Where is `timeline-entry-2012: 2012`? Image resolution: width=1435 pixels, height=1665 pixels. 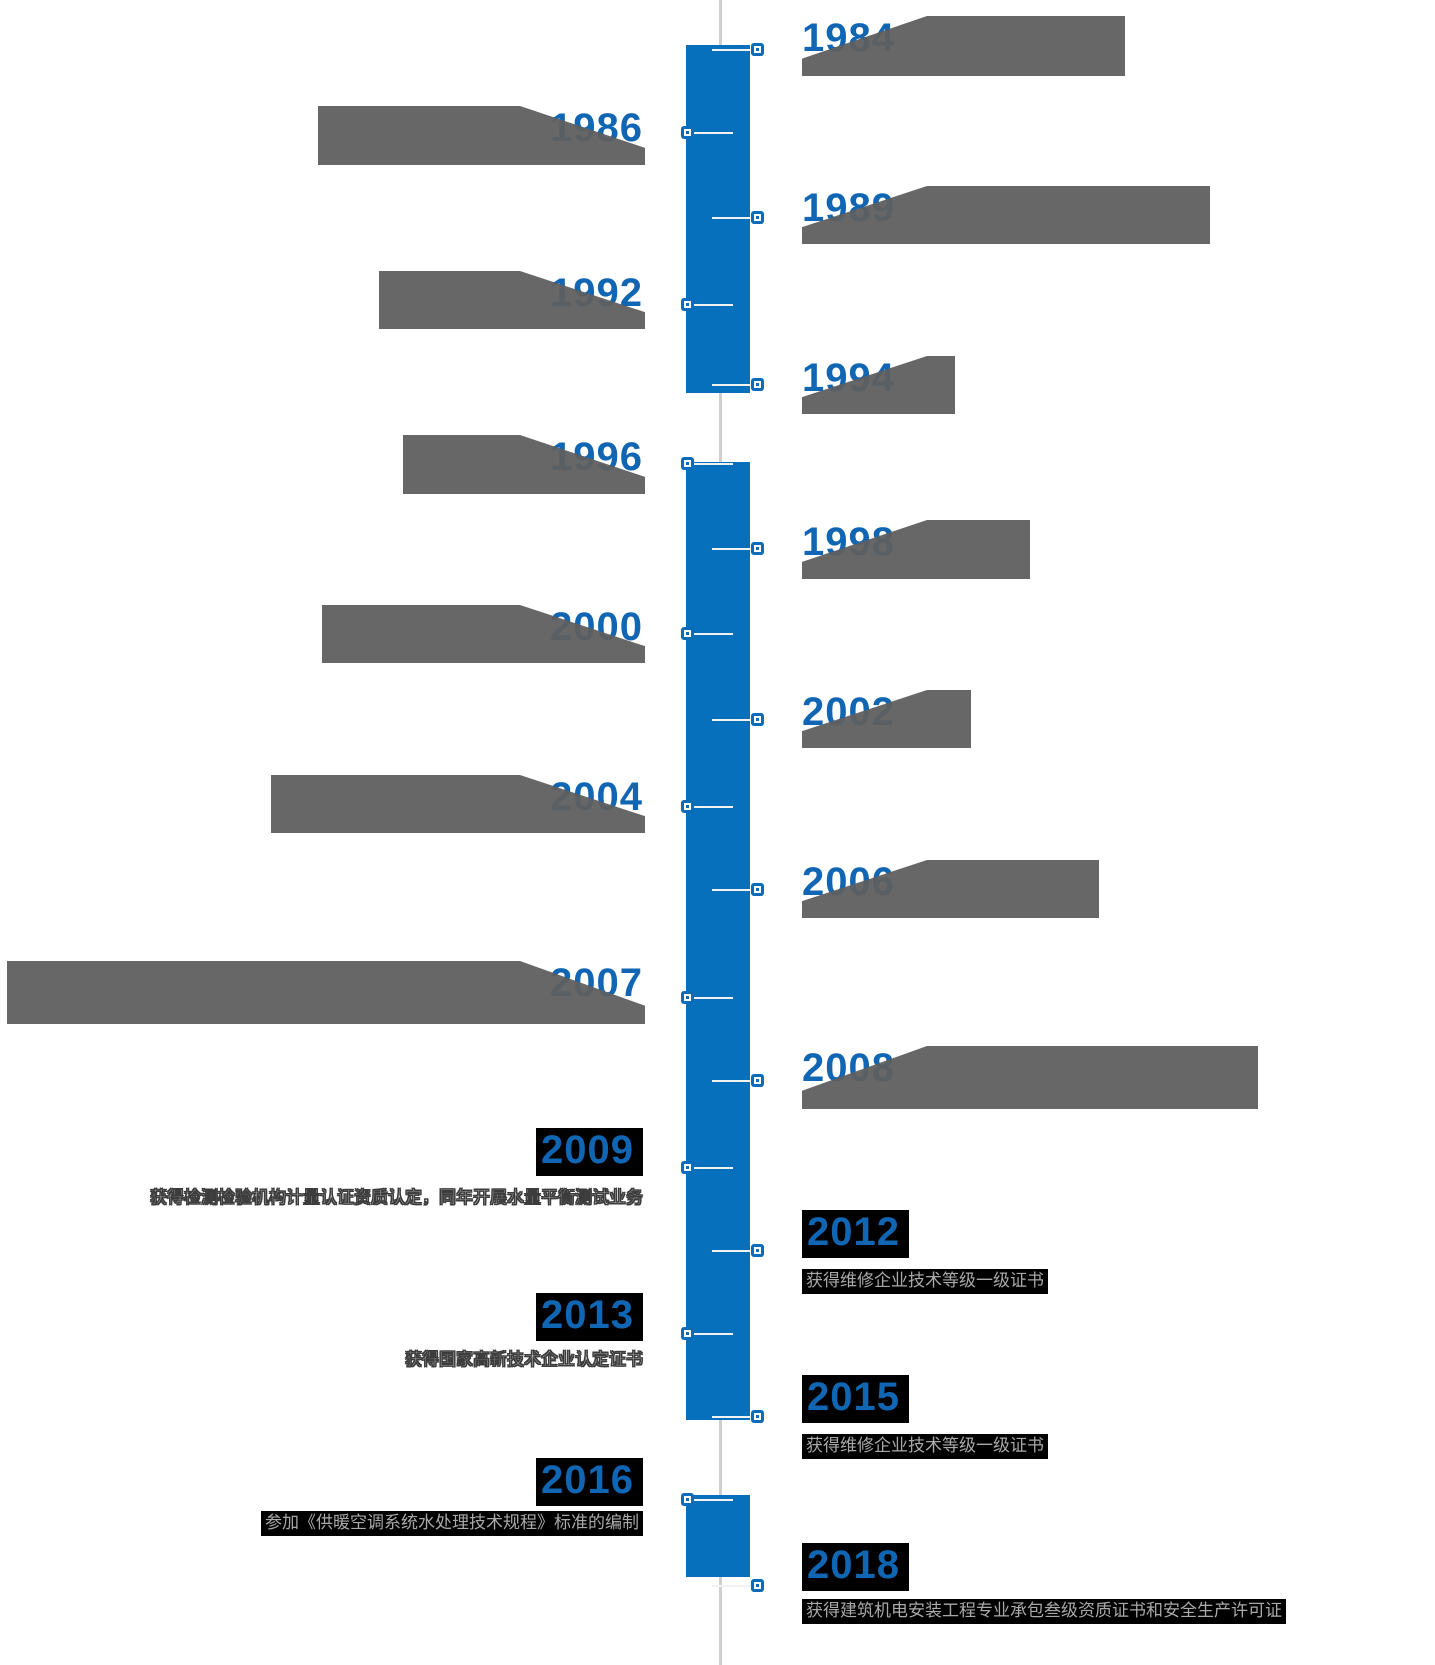
timeline-entry-2012: 2012 is located at coordinates (855, 1234).